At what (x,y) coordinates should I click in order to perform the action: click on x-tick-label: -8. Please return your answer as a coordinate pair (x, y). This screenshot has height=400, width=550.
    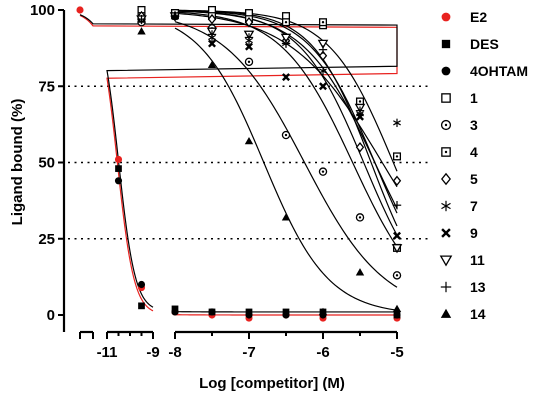
    Looking at the image, I should click on (174, 352).